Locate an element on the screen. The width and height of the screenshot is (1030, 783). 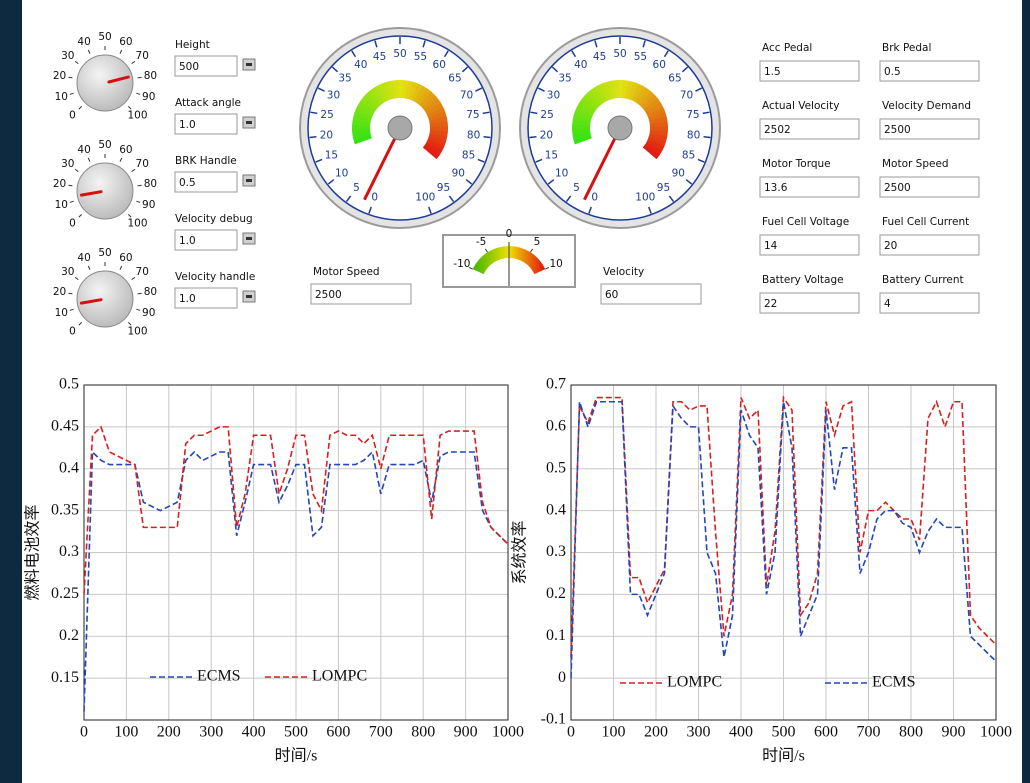
gauge-tick-label: 100 is located at coordinates (645, 198).